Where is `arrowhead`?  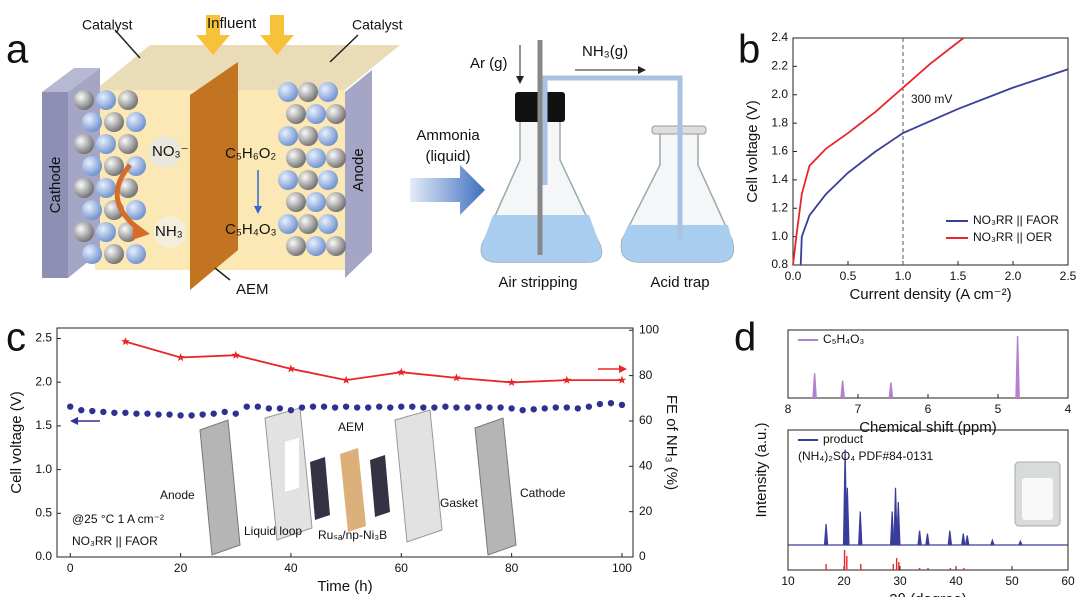 arrowhead is located at coordinates (141, 231).